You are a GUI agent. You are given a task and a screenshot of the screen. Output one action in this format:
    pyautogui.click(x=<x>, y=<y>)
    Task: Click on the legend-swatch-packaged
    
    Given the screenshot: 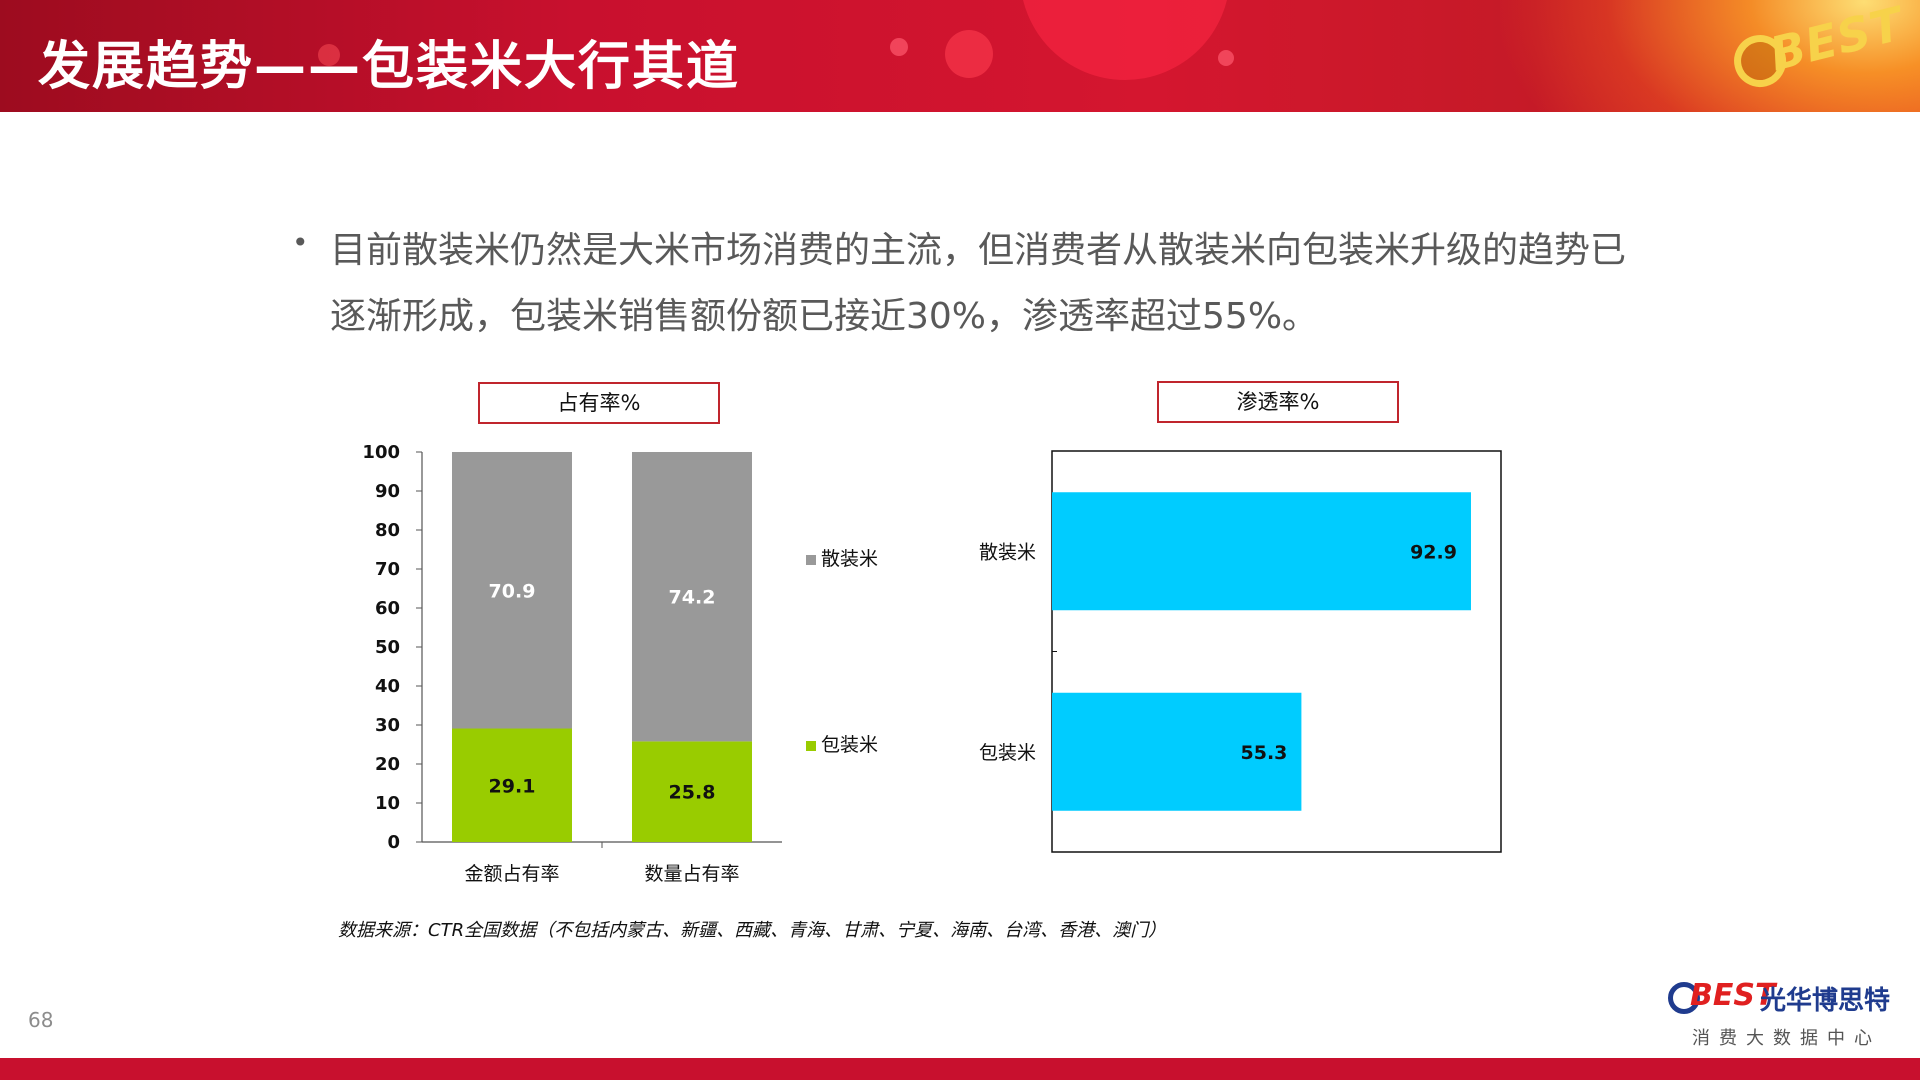 What is the action you would take?
    pyautogui.click(x=811, y=745)
    